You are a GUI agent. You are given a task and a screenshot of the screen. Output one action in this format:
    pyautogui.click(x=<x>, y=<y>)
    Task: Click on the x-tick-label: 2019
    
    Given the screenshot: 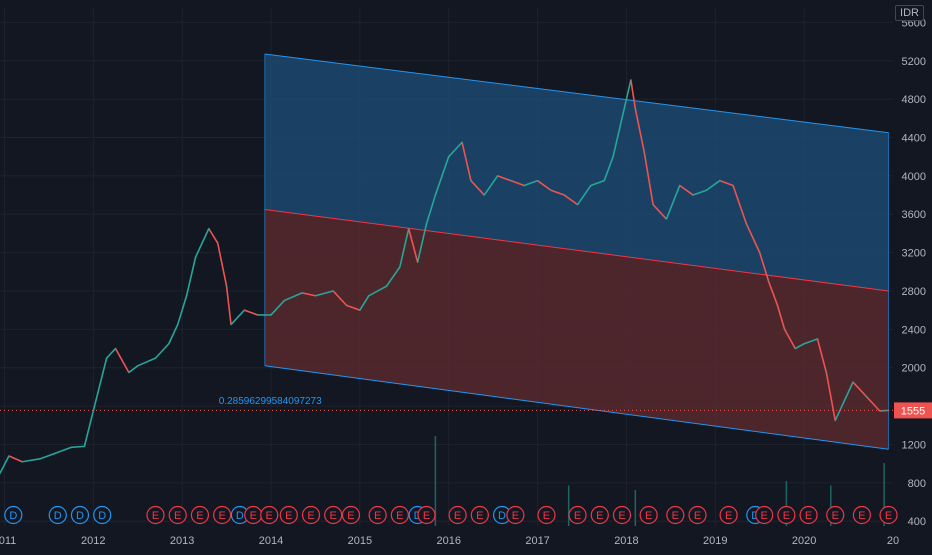 What is the action you would take?
    pyautogui.click(x=715, y=541)
    